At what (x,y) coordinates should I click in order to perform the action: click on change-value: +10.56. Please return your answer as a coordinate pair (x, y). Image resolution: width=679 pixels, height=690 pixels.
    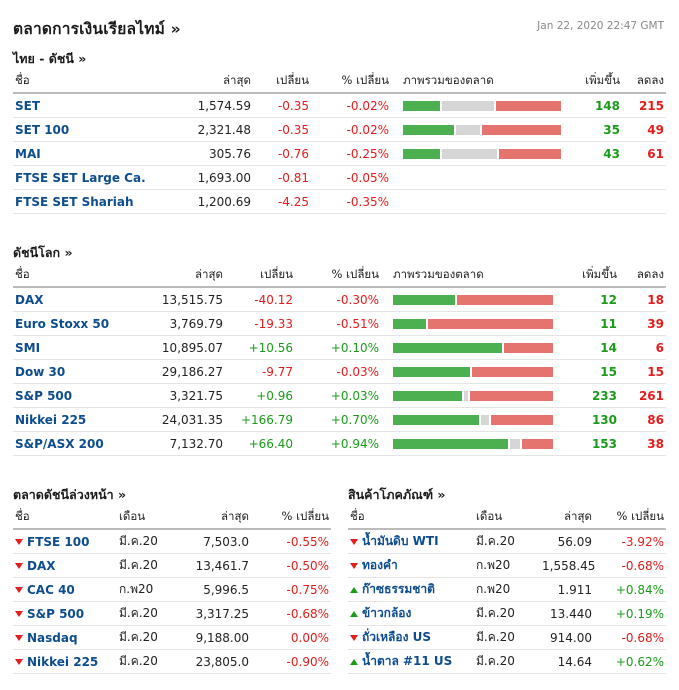
    Looking at the image, I should click on (260, 347).